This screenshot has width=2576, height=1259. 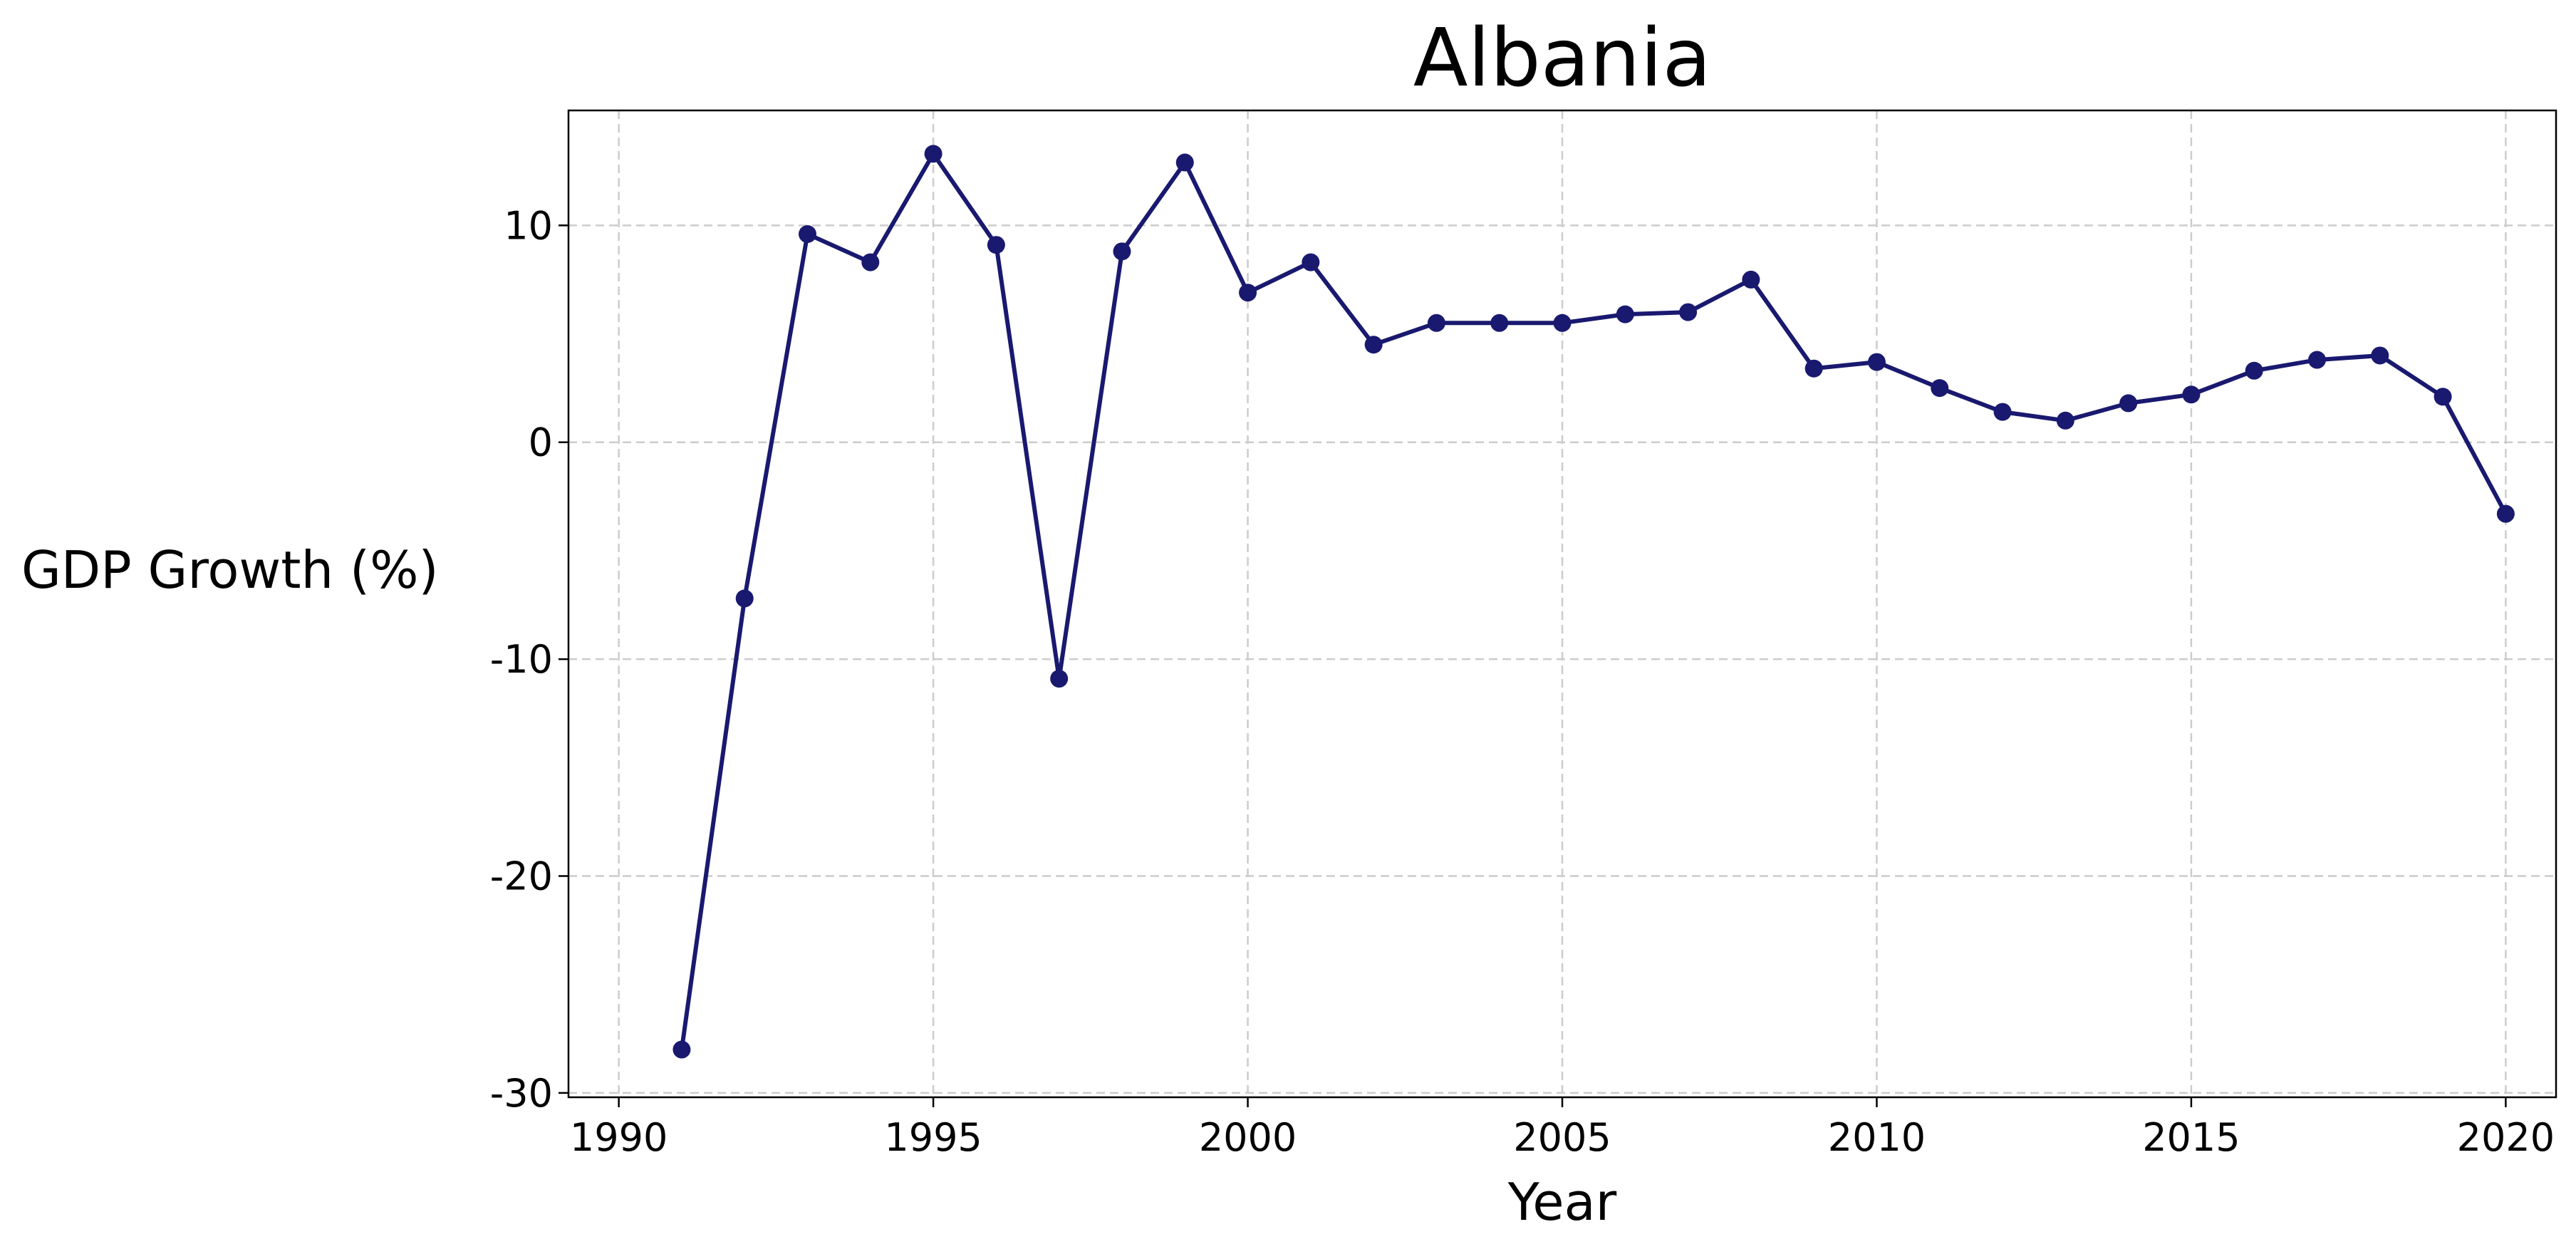 What do you see at coordinates (1562, 1137) in the screenshot?
I see `x-tick-label: 2005` at bounding box center [1562, 1137].